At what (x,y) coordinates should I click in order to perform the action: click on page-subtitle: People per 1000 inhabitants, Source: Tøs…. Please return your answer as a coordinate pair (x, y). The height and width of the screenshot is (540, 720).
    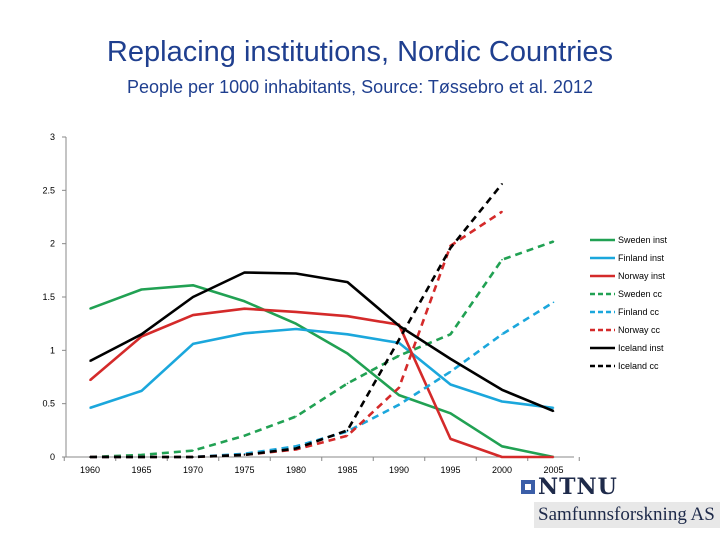
    Looking at the image, I should click on (360, 87).